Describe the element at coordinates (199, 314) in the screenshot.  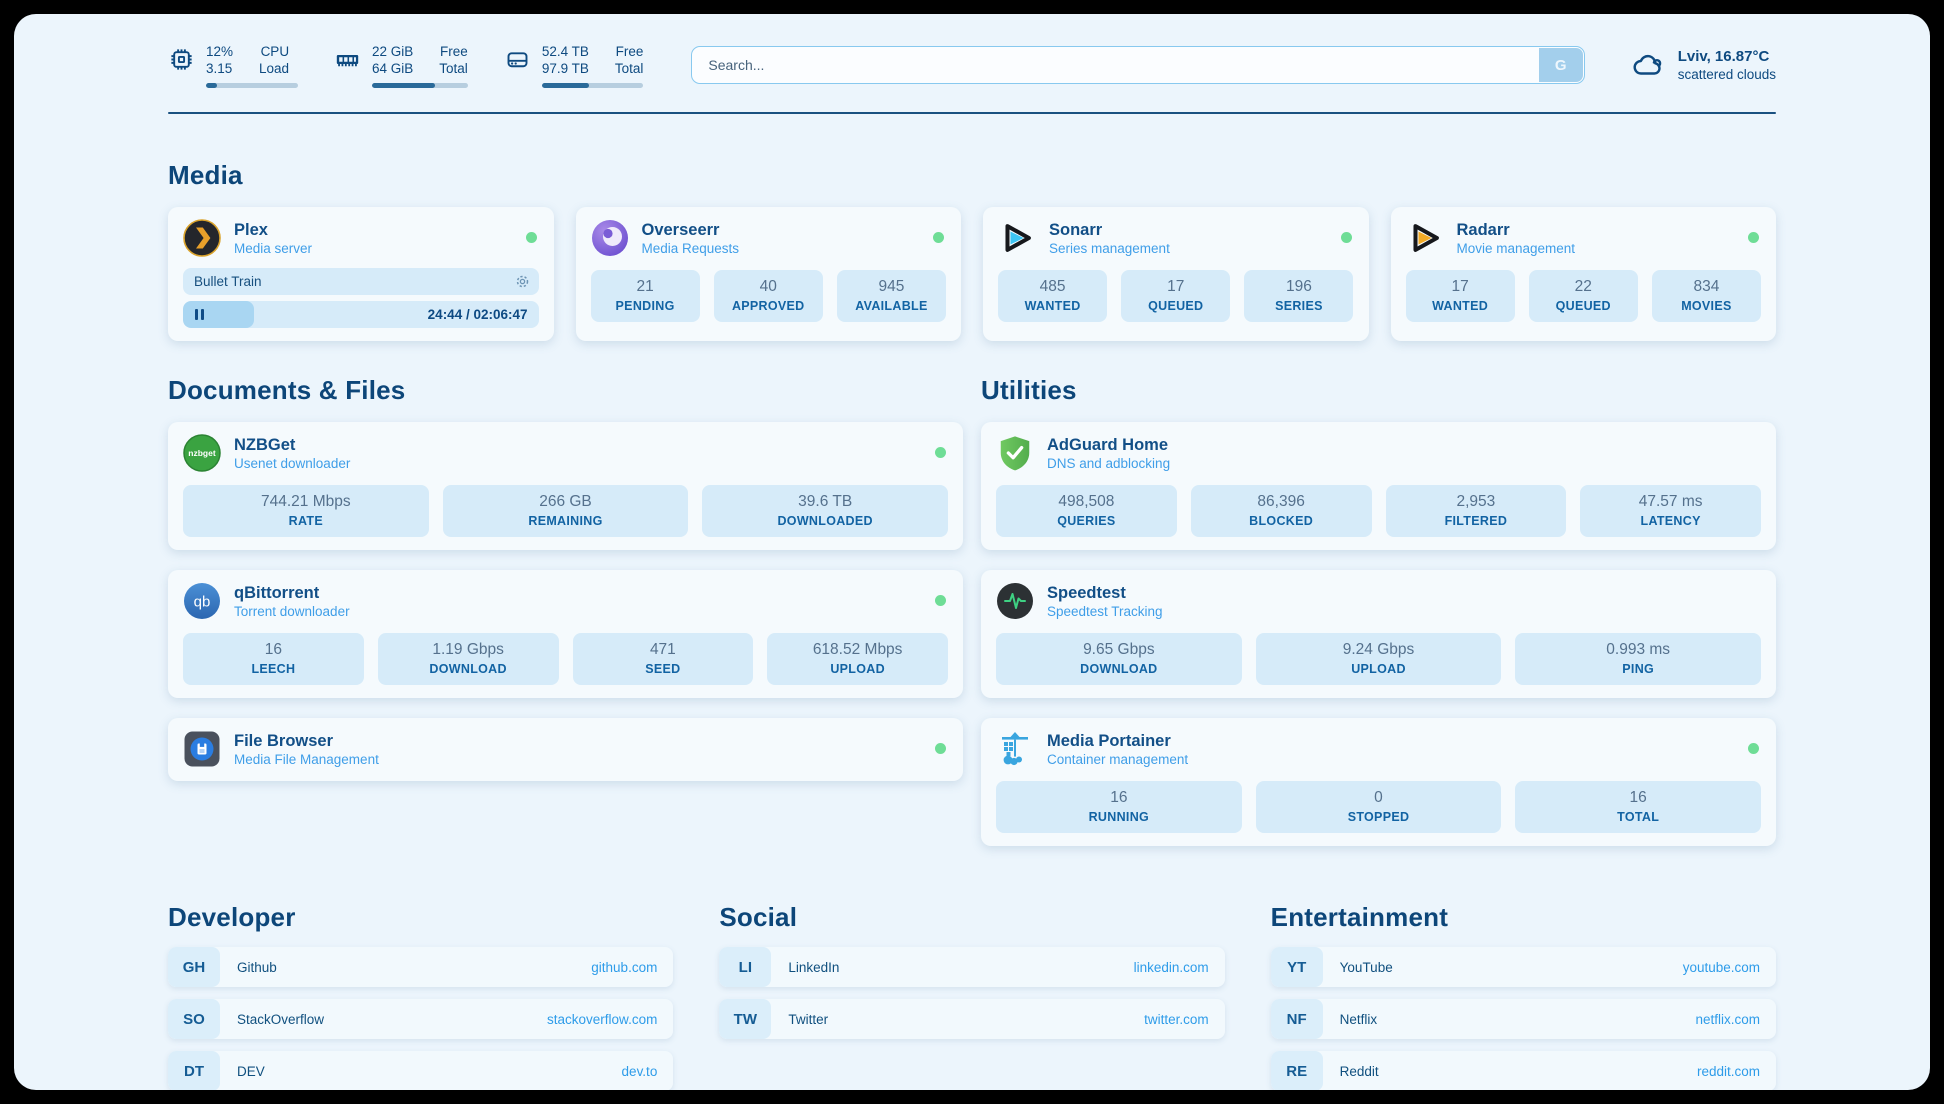
I see `pause-icon` at that location.